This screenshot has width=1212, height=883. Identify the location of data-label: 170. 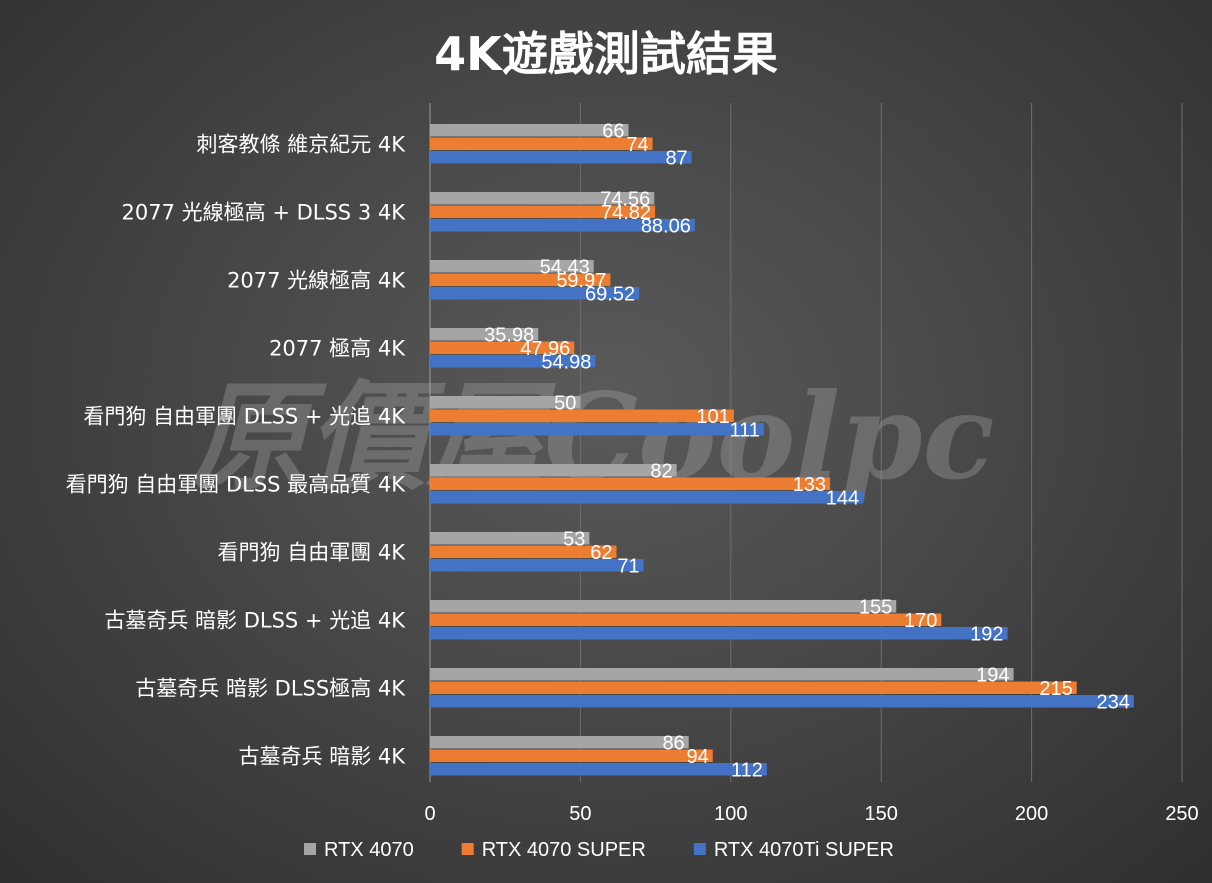
(920, 621).